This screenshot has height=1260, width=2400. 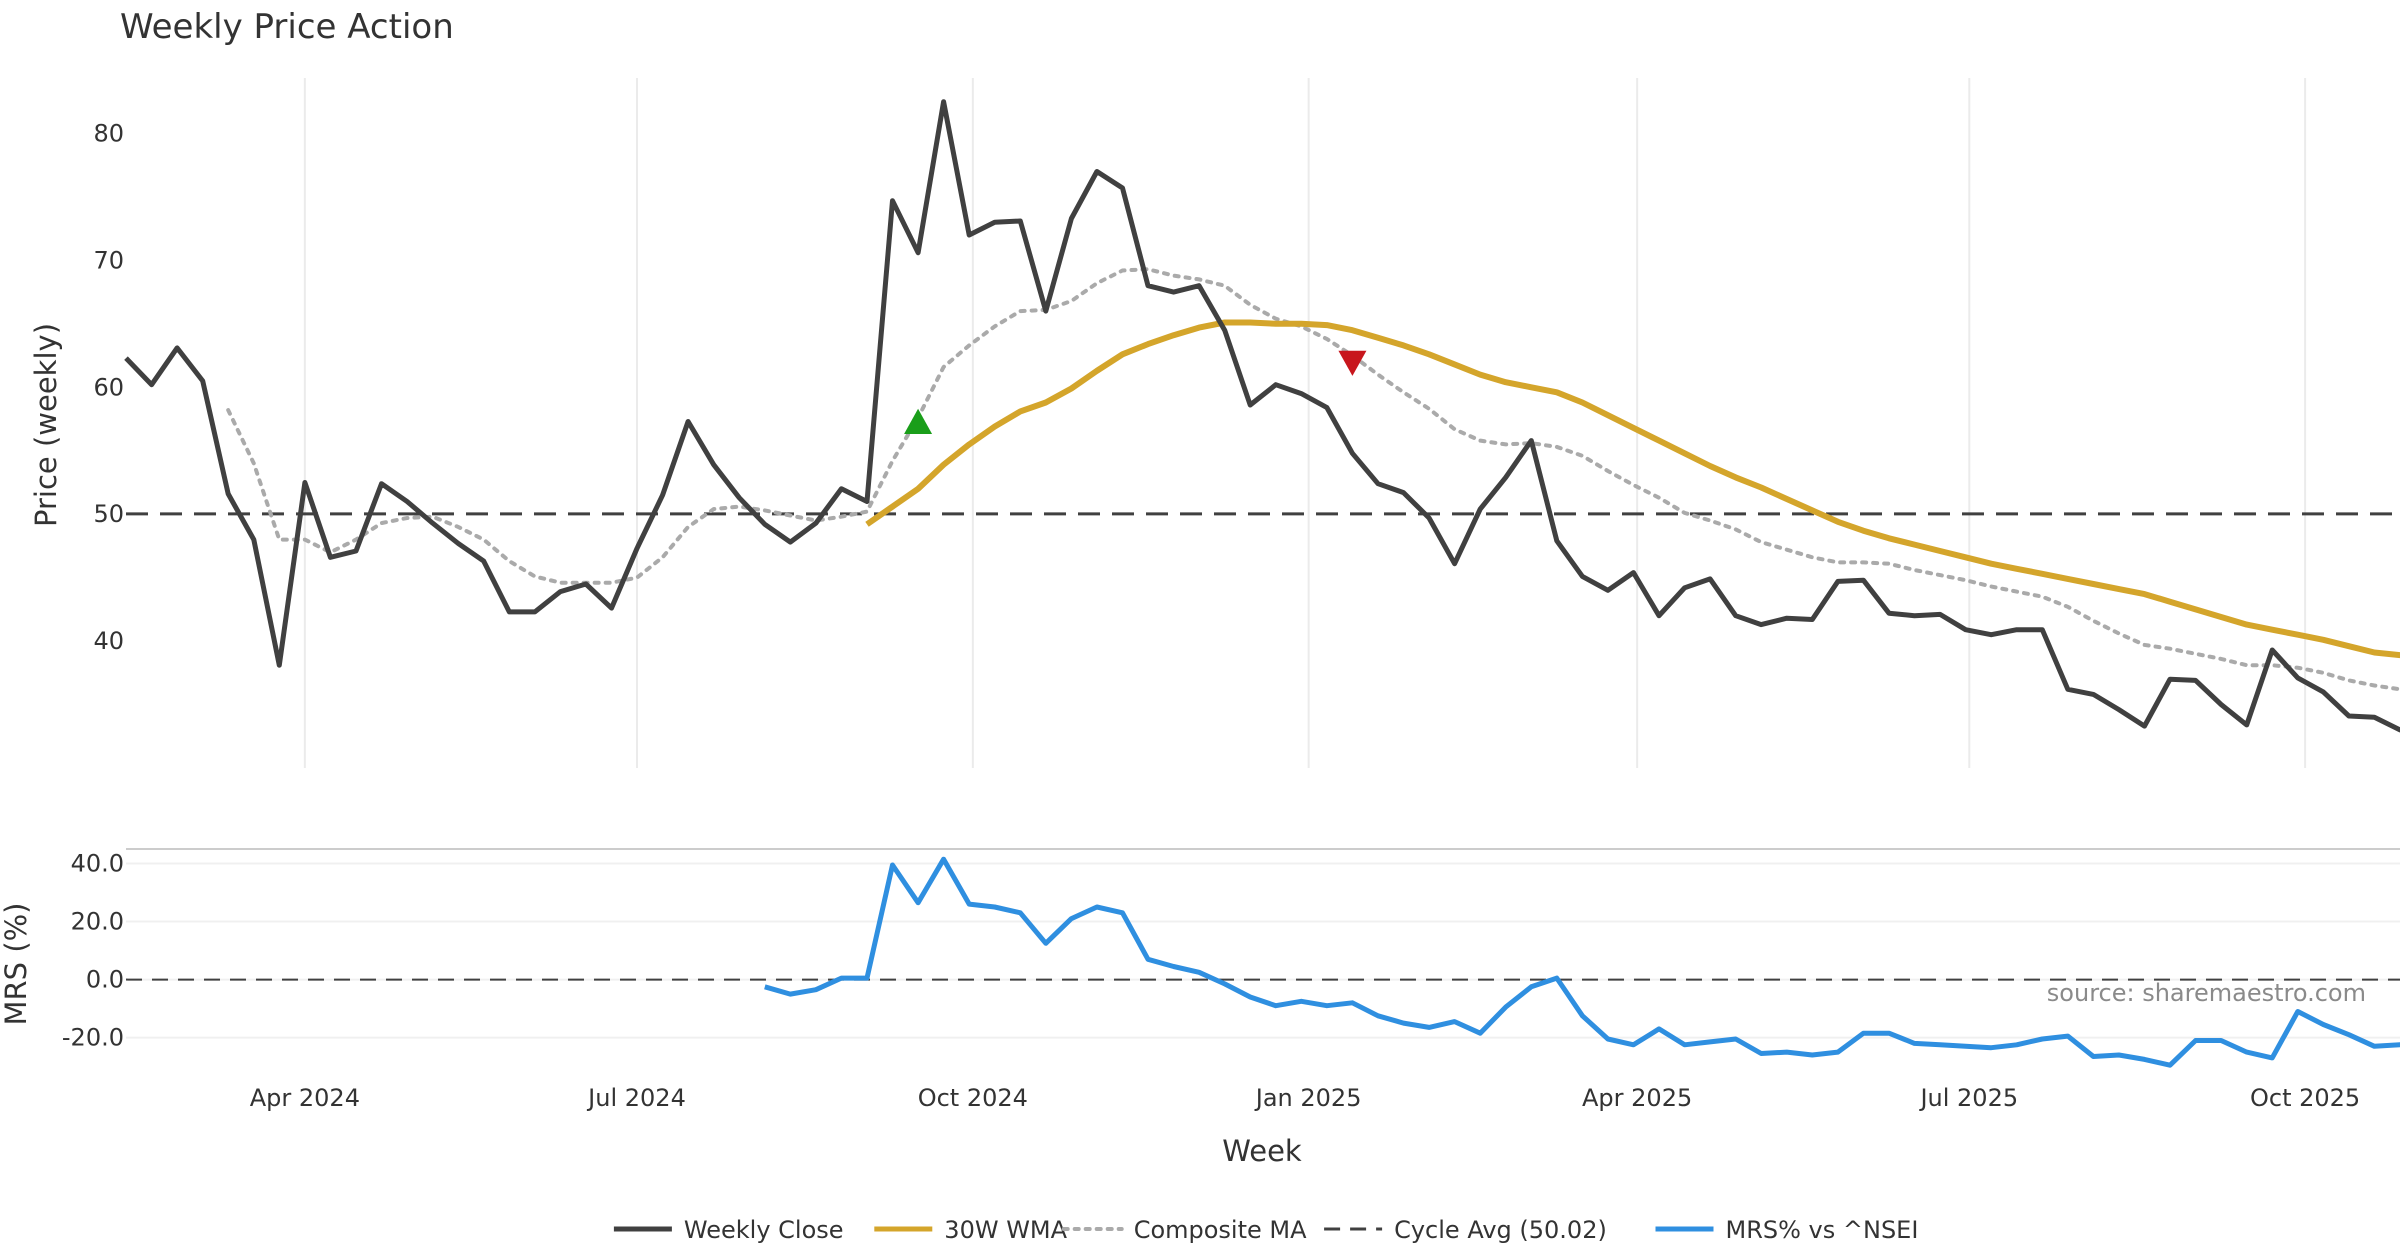 I want to click on mrs-gridlines, so click(x=1263, y=950).